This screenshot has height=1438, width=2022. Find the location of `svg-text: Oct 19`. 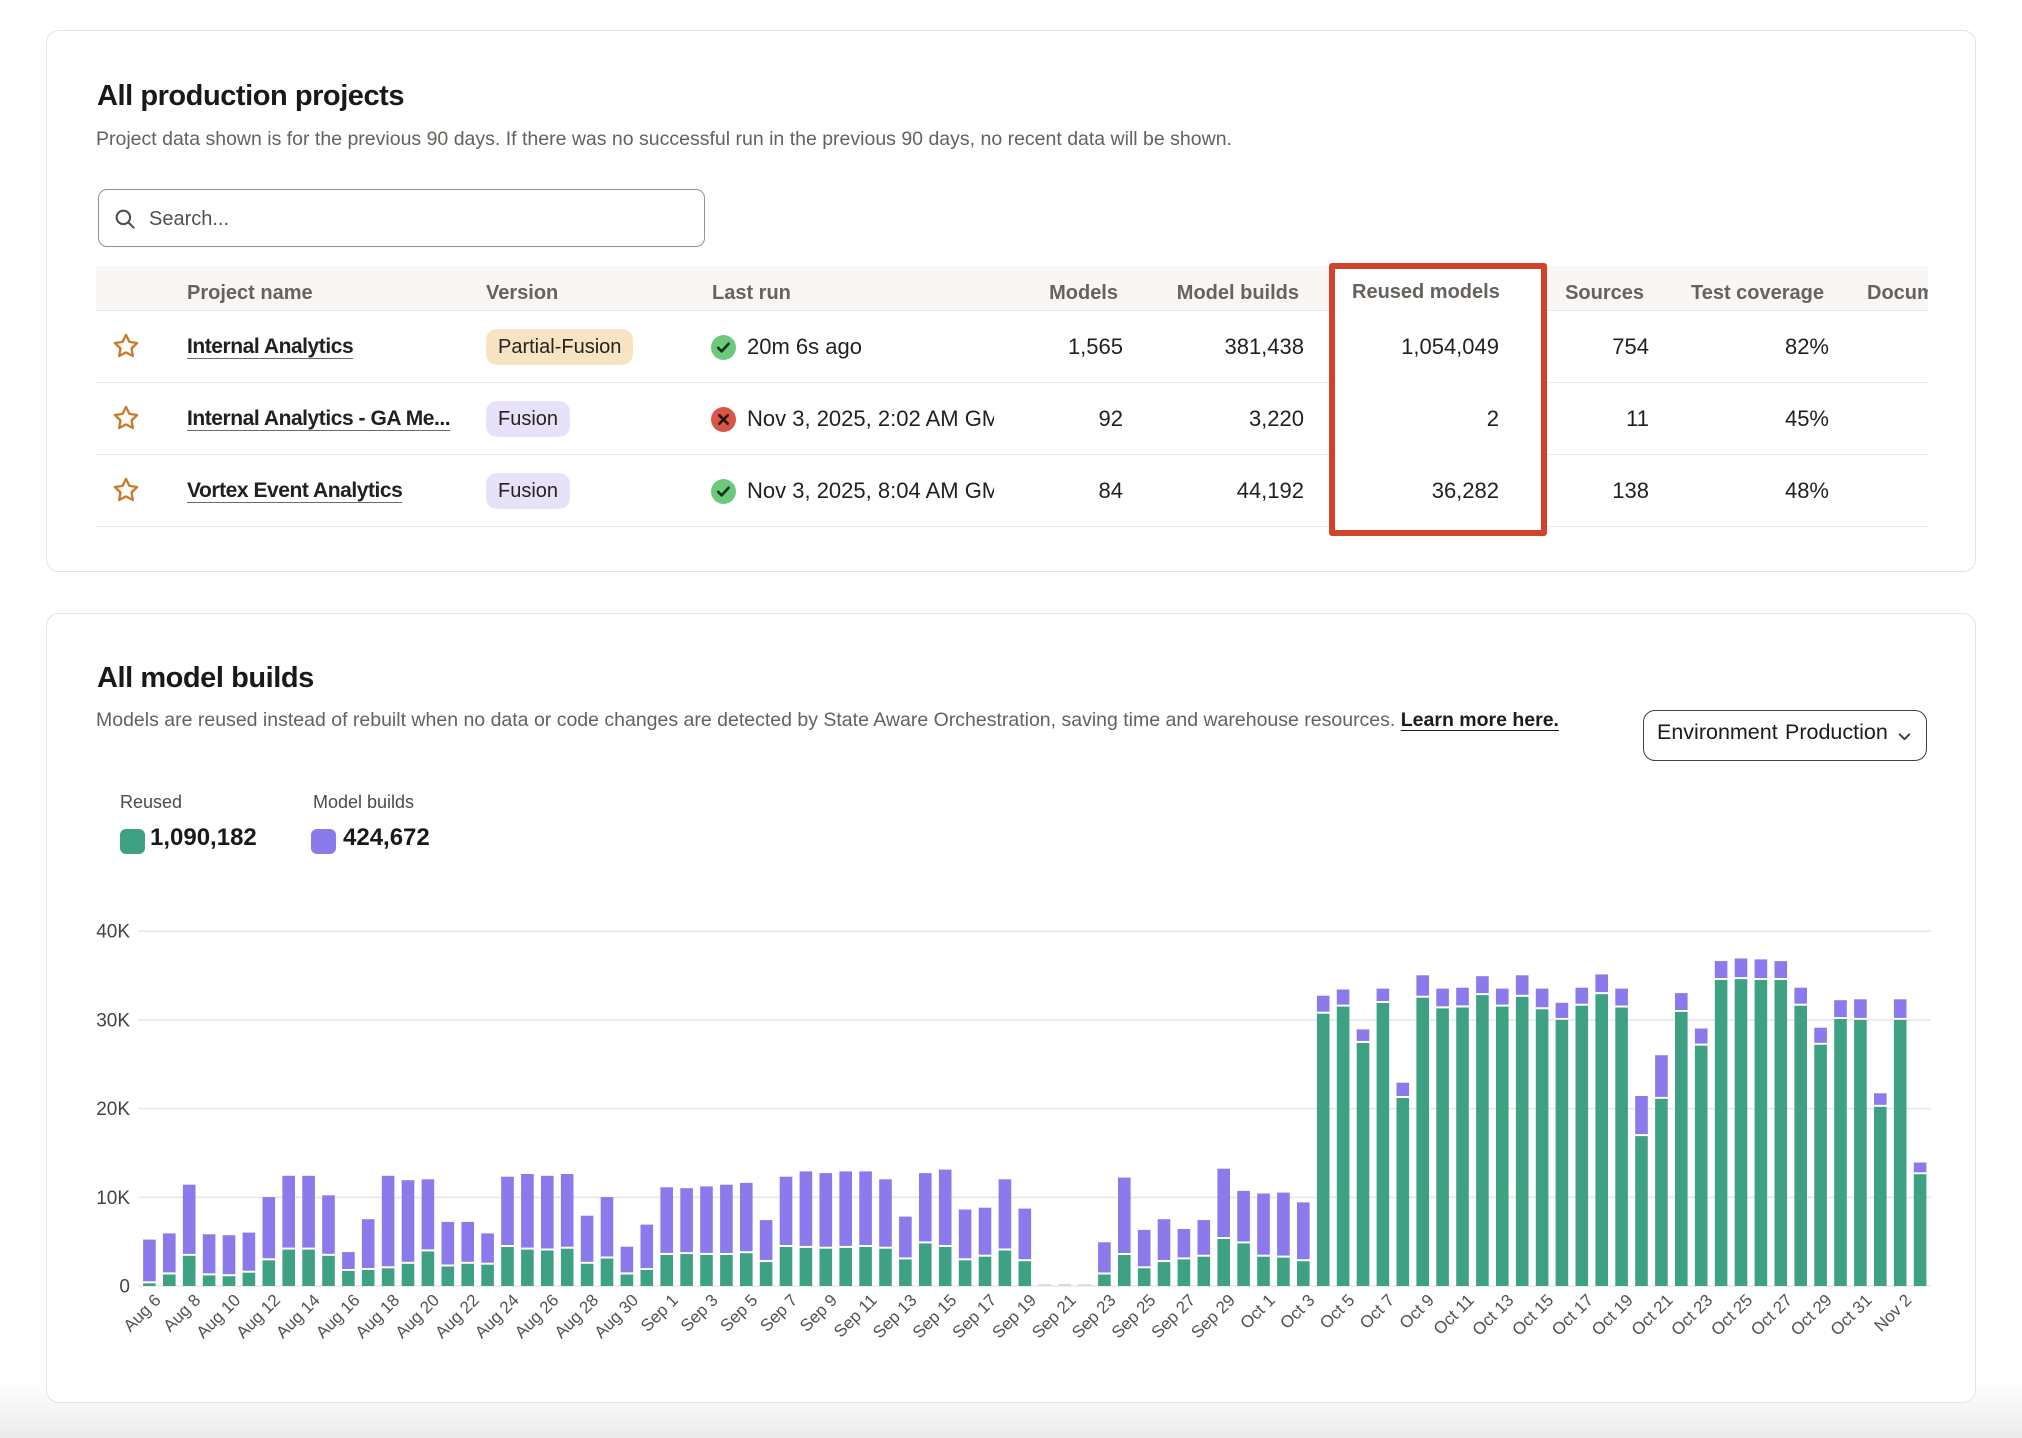

svg-text: Oct 19 is located at coordinates (1612, 1315).